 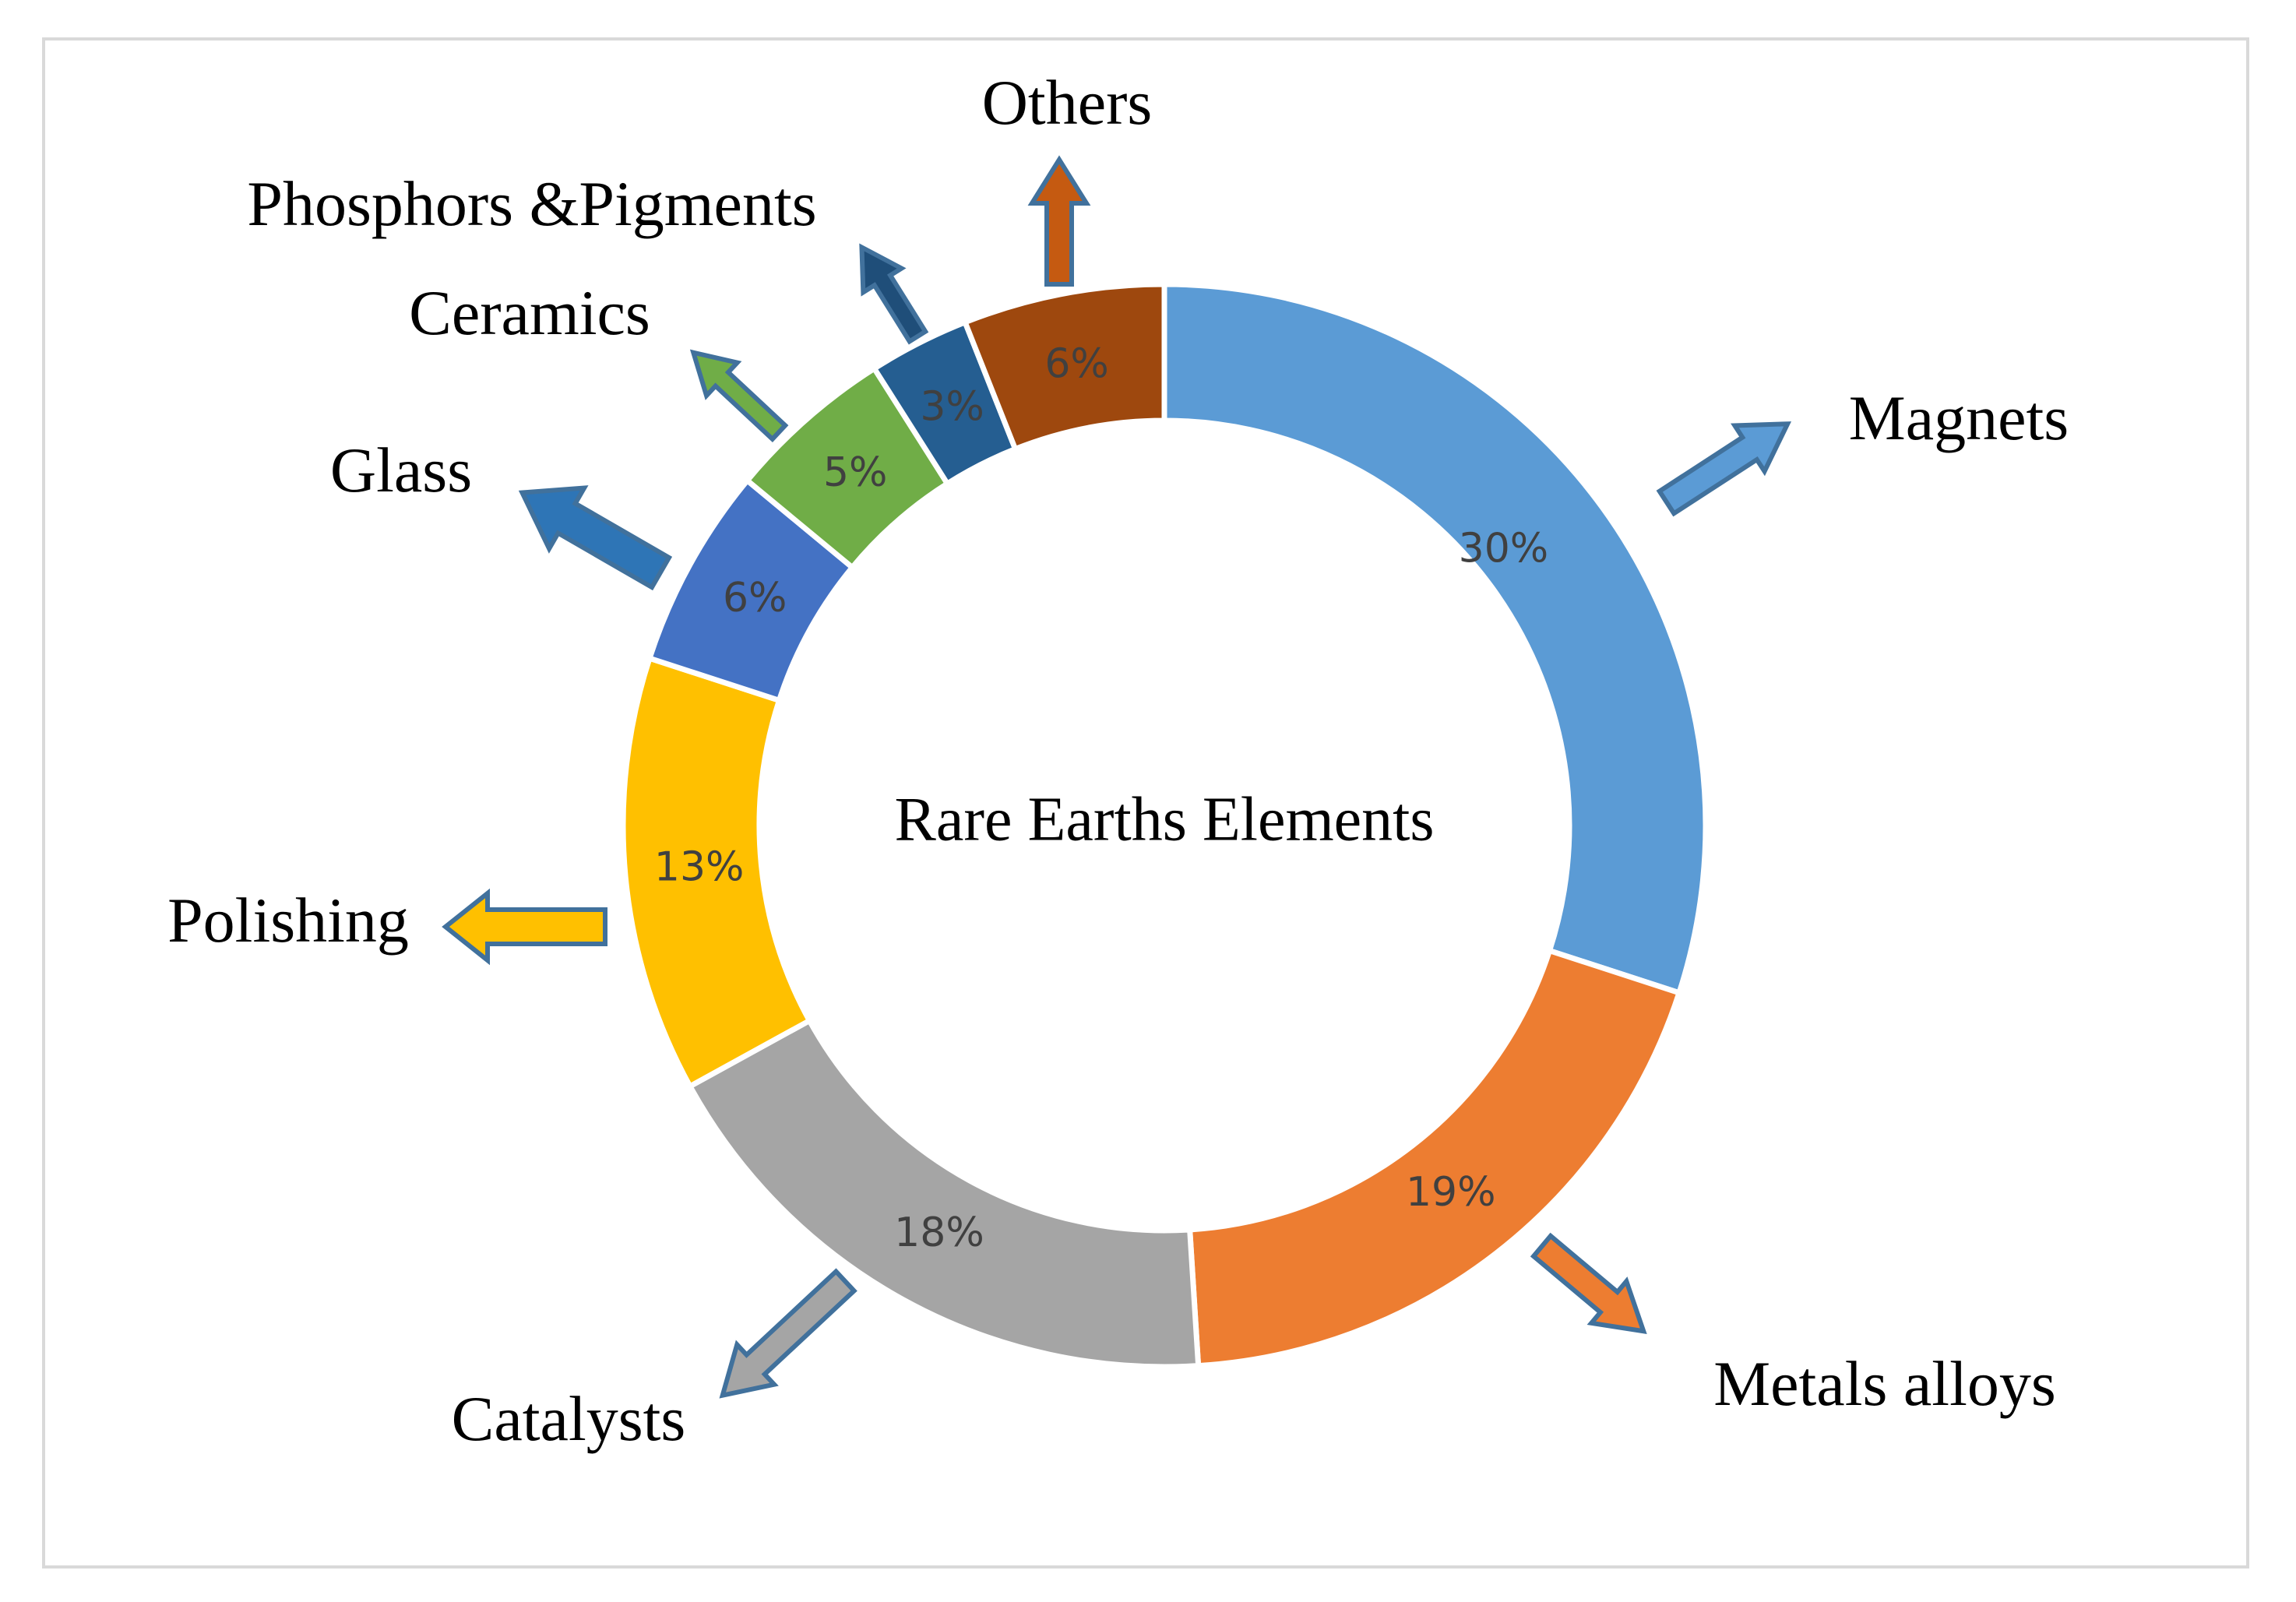 I want to click on category-label-ceramics: Ceramics, so click(x=529, y=312).